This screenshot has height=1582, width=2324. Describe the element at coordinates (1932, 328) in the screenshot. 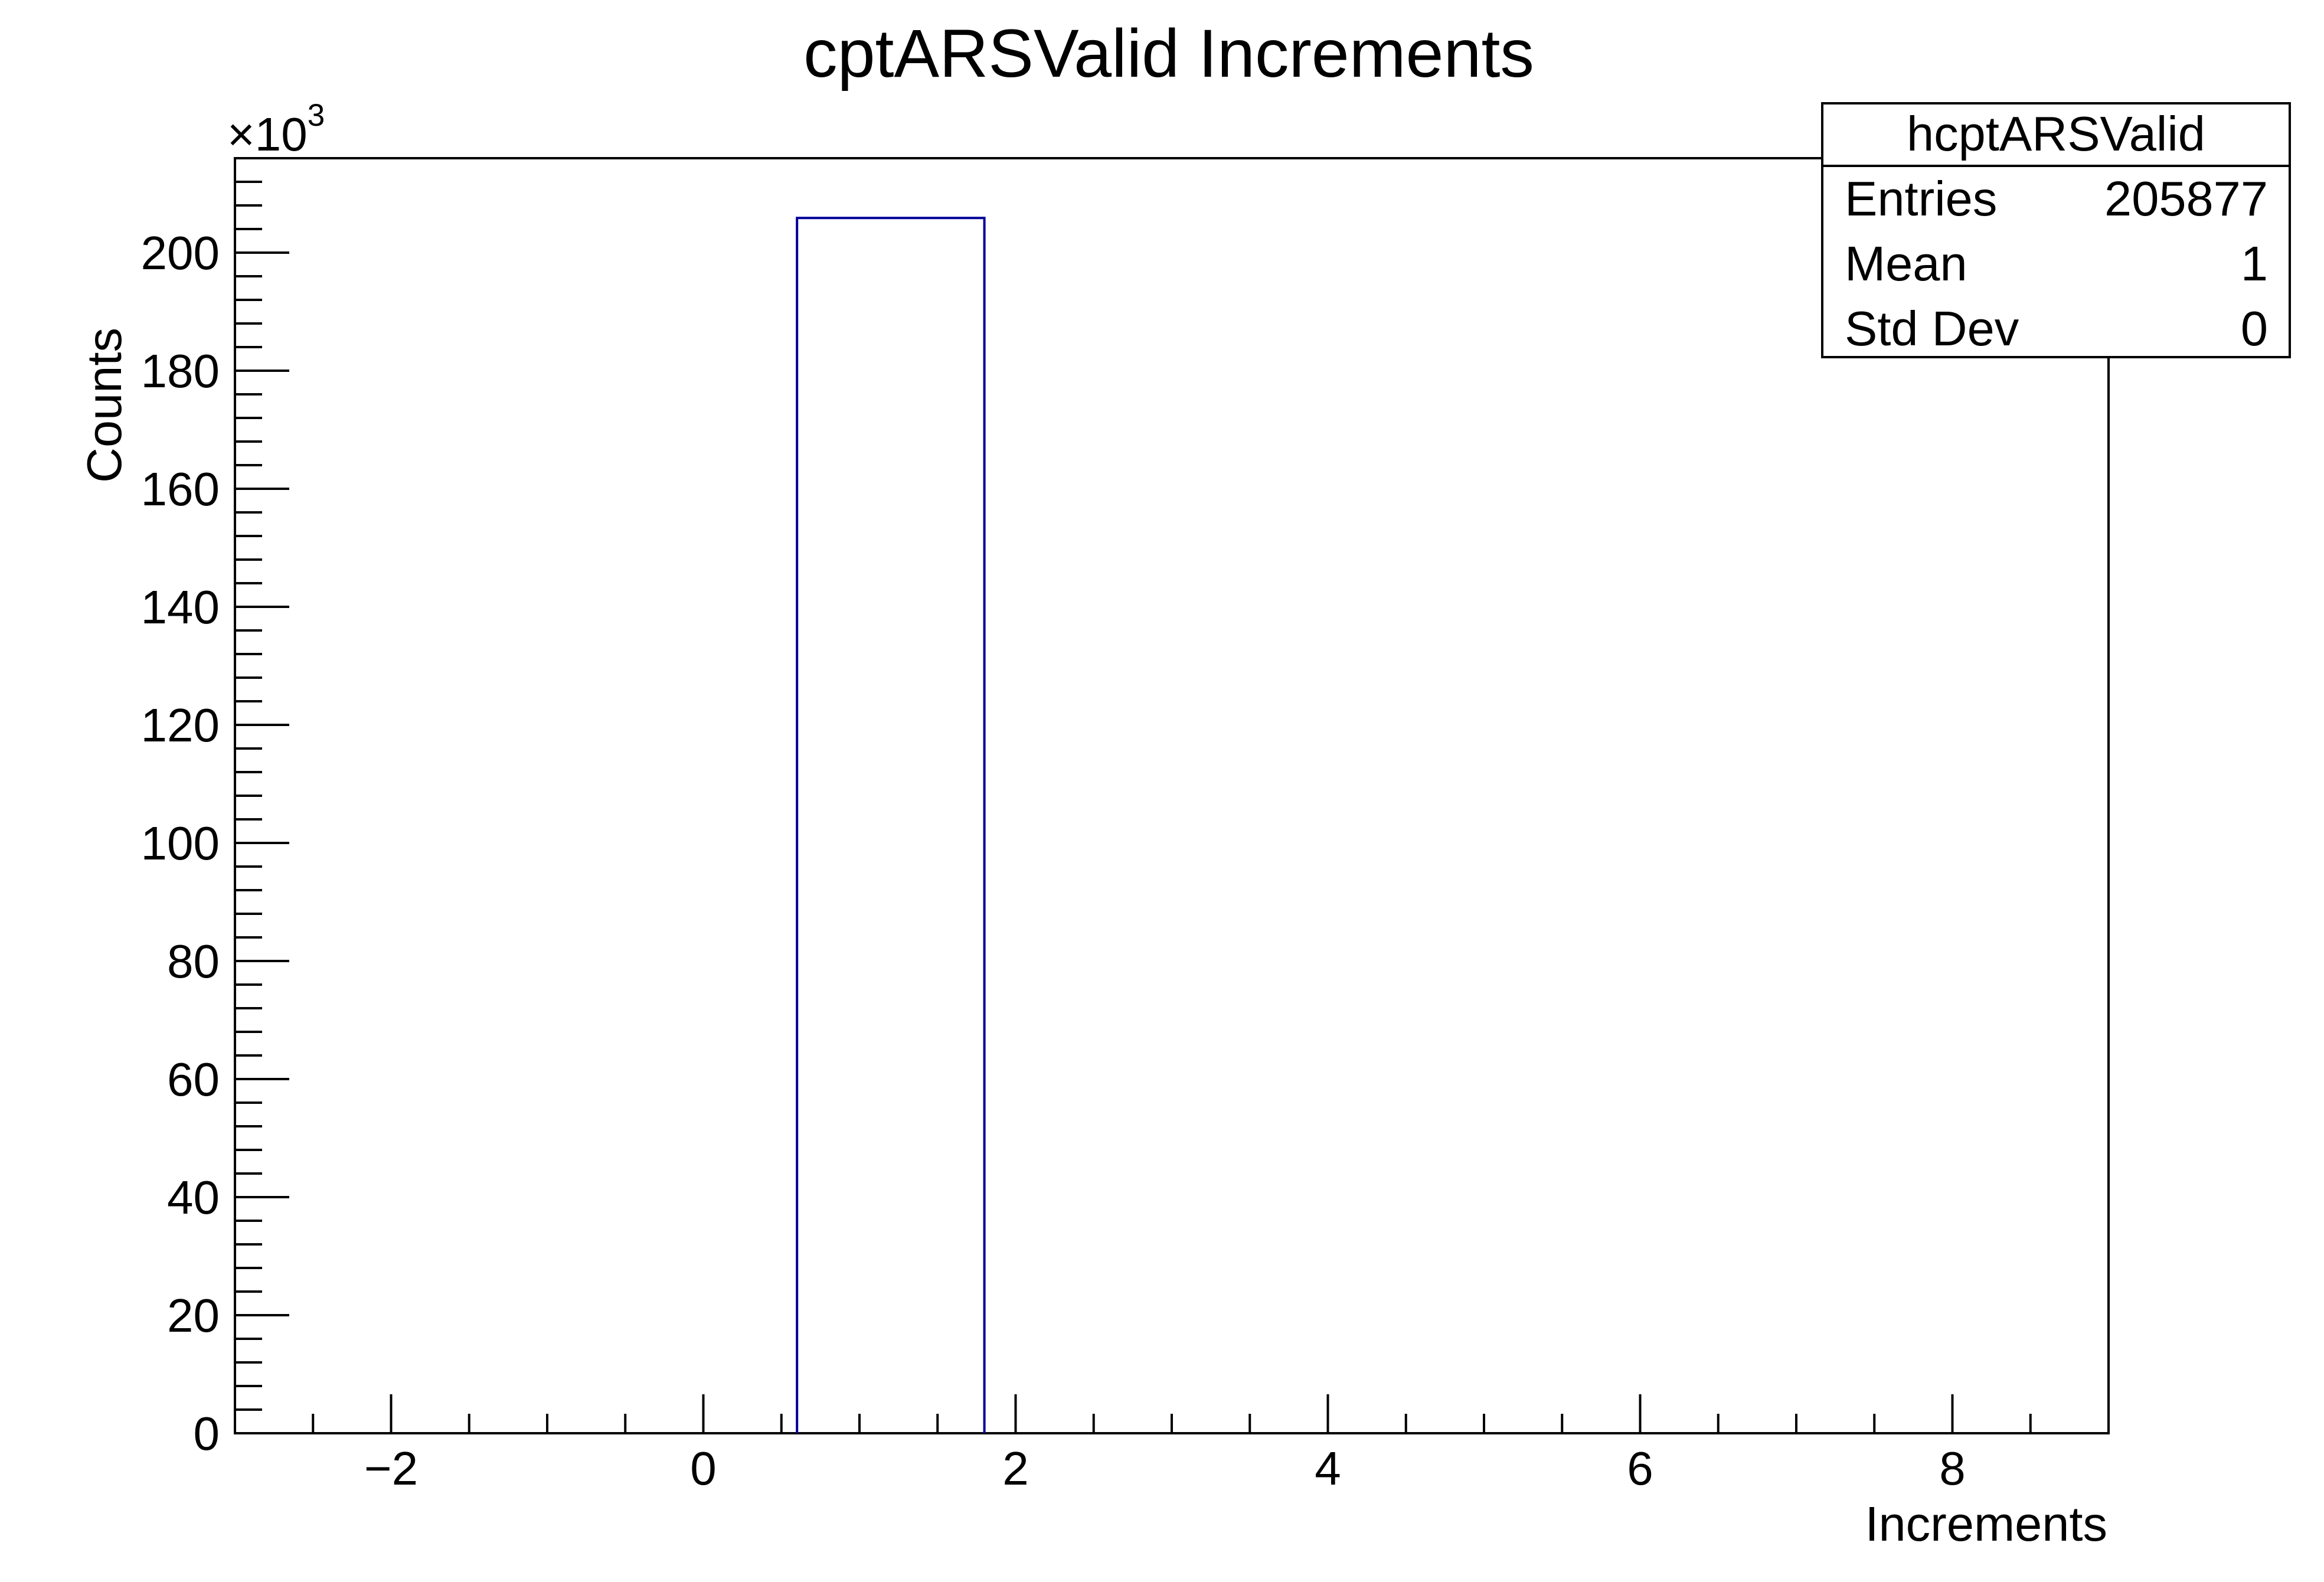

I see `stats-stddev-label: Std Dev` at that location.